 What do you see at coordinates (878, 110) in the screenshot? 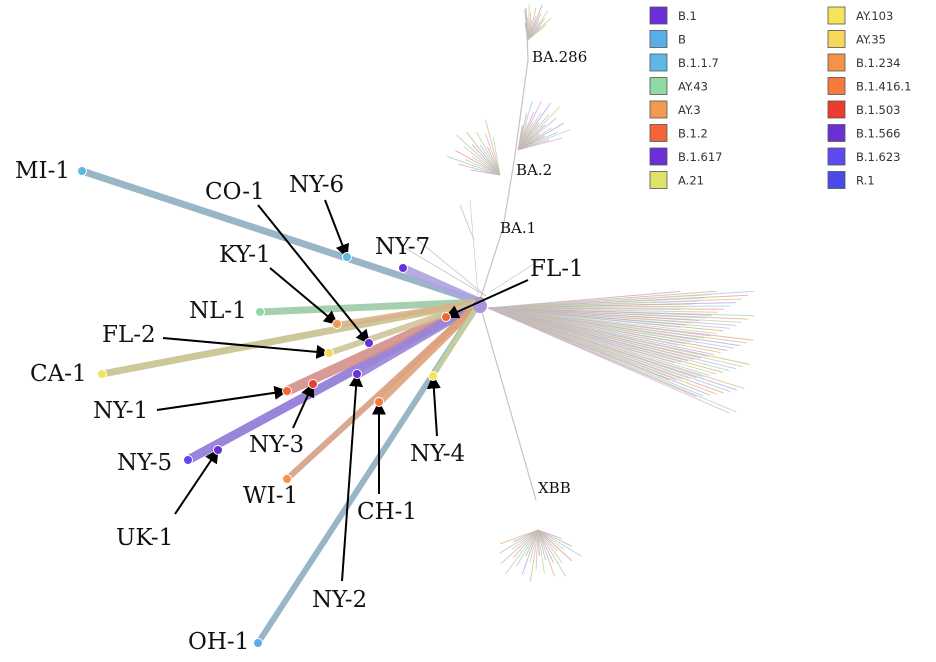
I see `legend-label: B.1.503` at bounding box center [878, 110].